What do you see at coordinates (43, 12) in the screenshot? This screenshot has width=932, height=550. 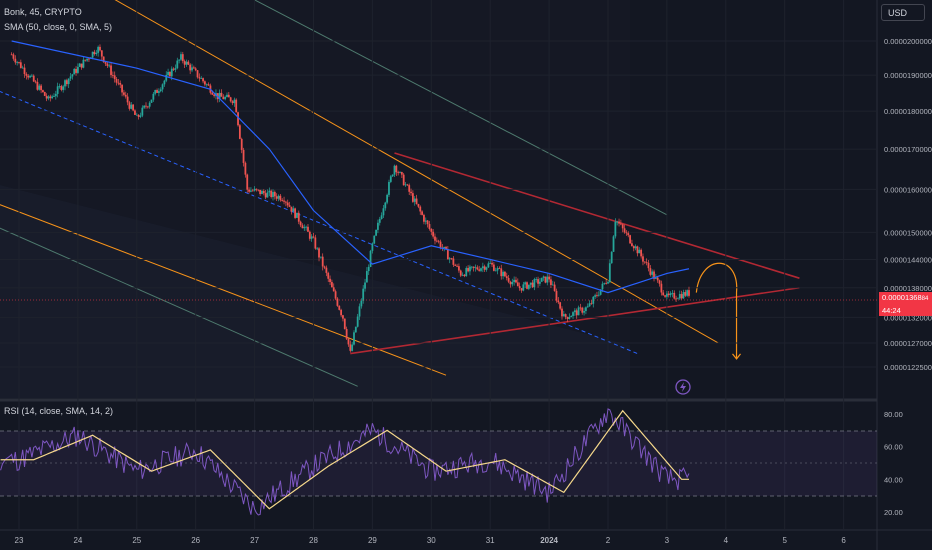 I see `chart-title: Bonk, 45, CRYPTO` at bounding box center [43, 12].